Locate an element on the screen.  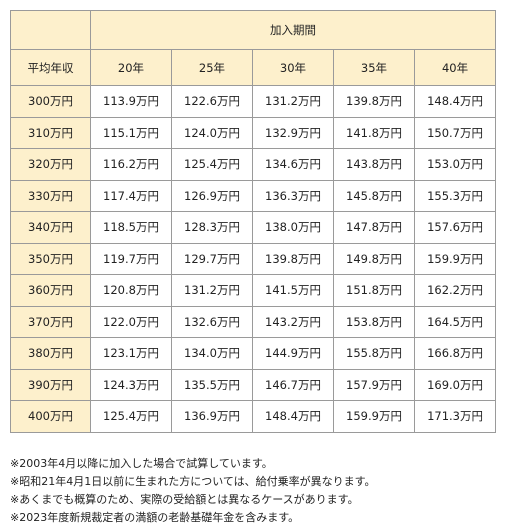
row-header-income: 350万円 is located at coordinates (50, 258).